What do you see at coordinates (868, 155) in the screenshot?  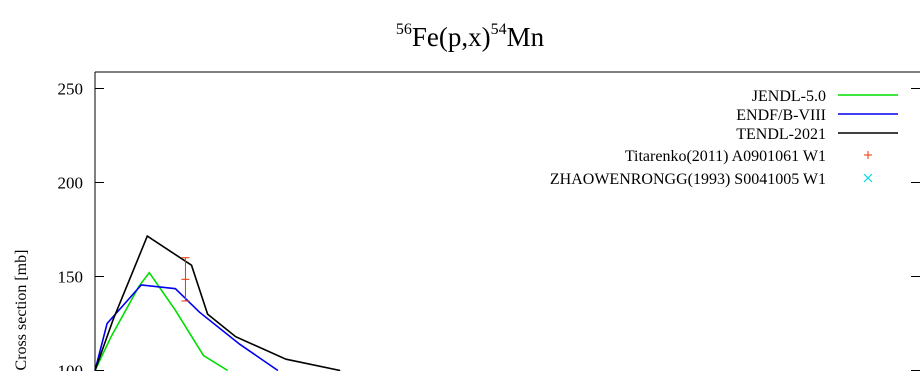 I see `legend-swatch-plus` at bounding box center [868, 155].